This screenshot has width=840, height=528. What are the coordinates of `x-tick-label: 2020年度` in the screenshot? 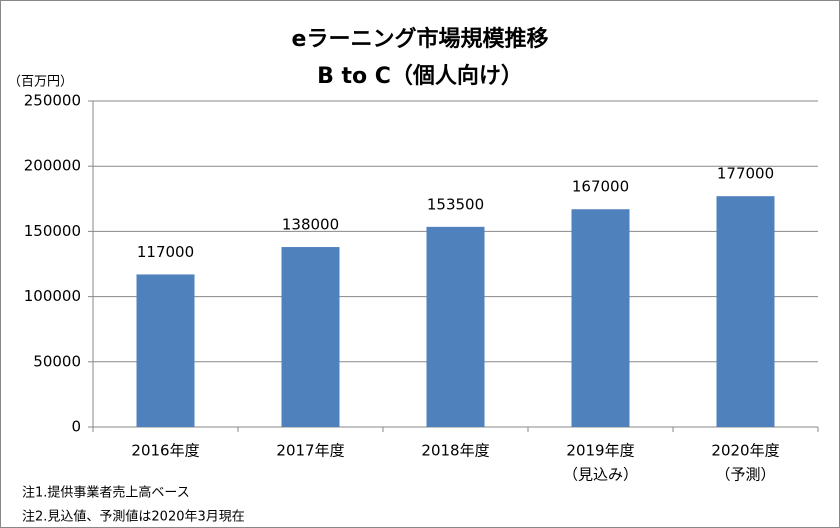 It's located at (745, 451).